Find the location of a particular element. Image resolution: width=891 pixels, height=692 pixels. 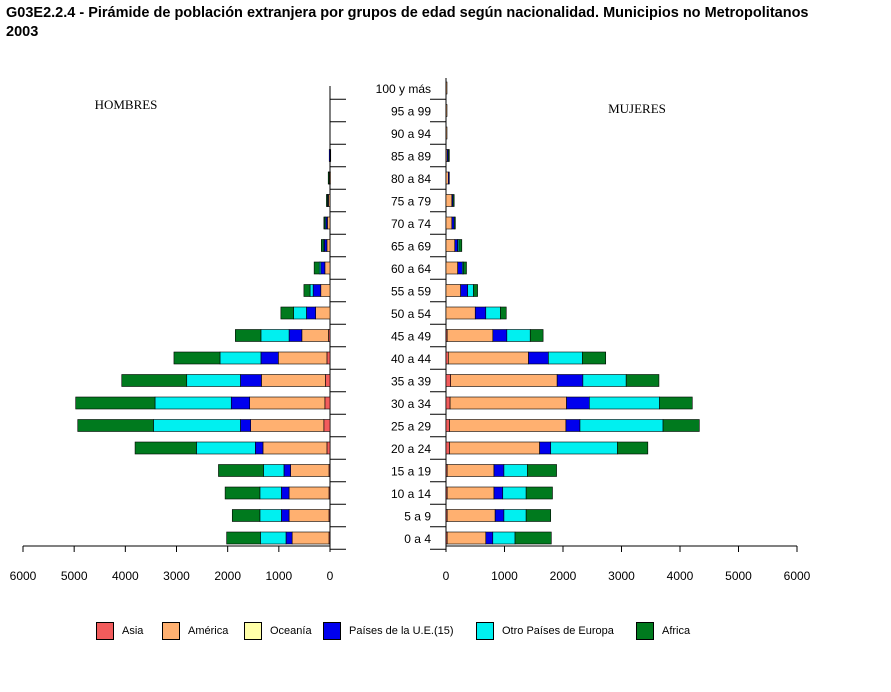

category-label-65-a-69: 65 a 69 is located at coordinates (411, 247).